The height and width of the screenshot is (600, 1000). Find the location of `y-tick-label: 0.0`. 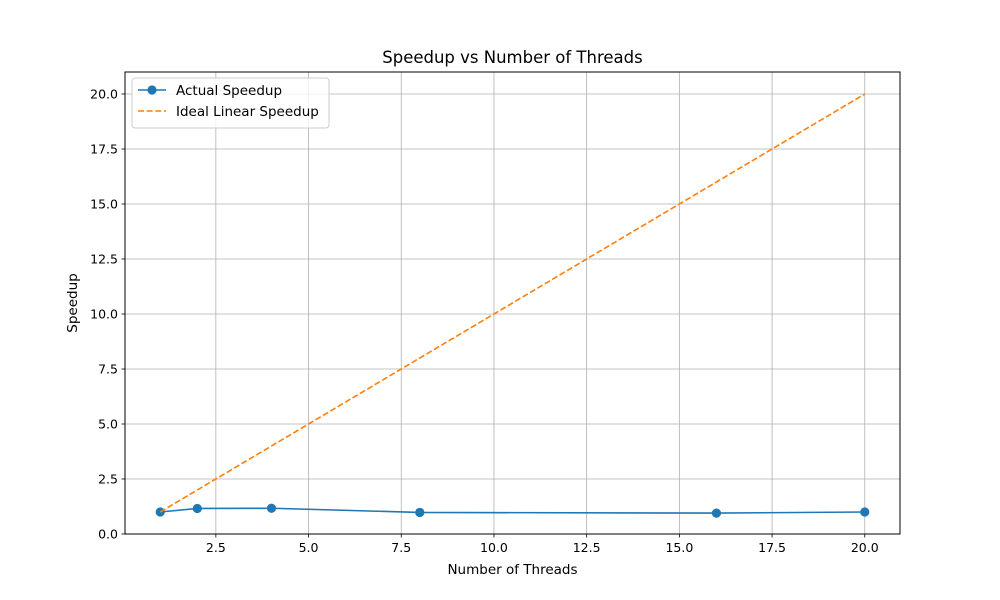

y-tick-label: 0.0 is located at coordinates (108, 534).